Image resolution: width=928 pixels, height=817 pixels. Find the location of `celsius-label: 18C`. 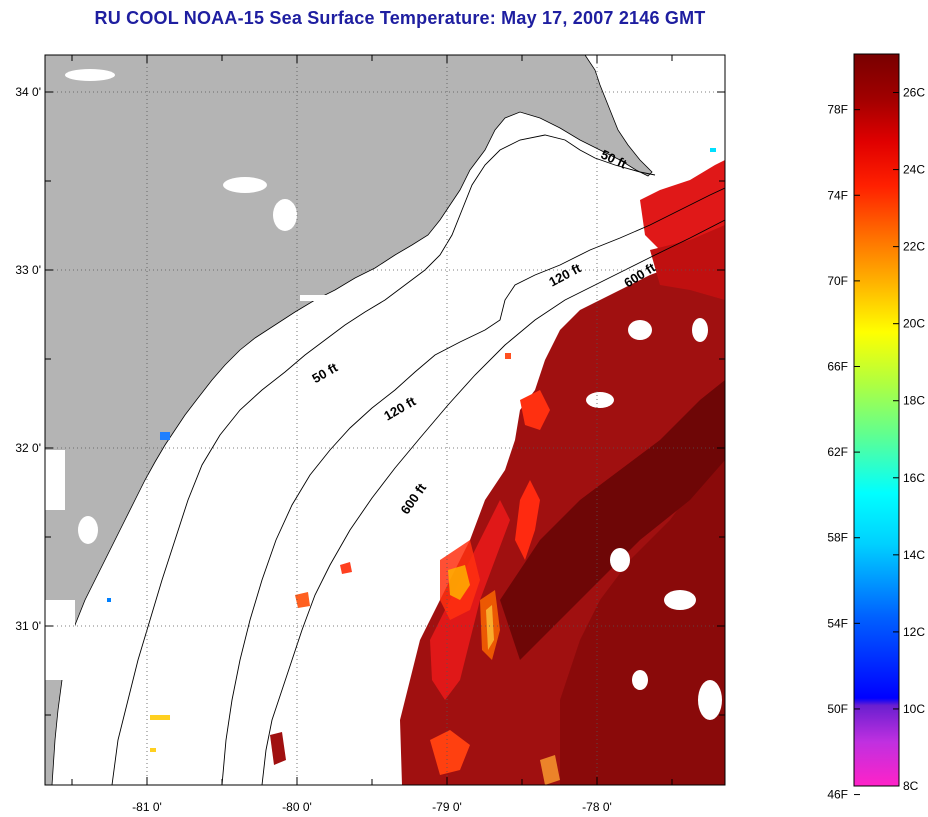

celsius-label: 18C is located at coordinates (914, 401).